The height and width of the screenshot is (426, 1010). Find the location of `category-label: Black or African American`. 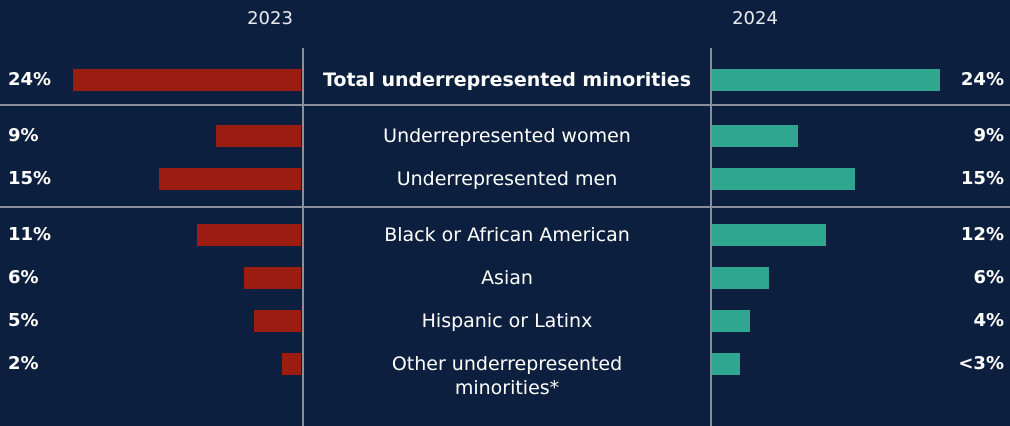

category-label: Black or African American is located at coordinates (507, 235).